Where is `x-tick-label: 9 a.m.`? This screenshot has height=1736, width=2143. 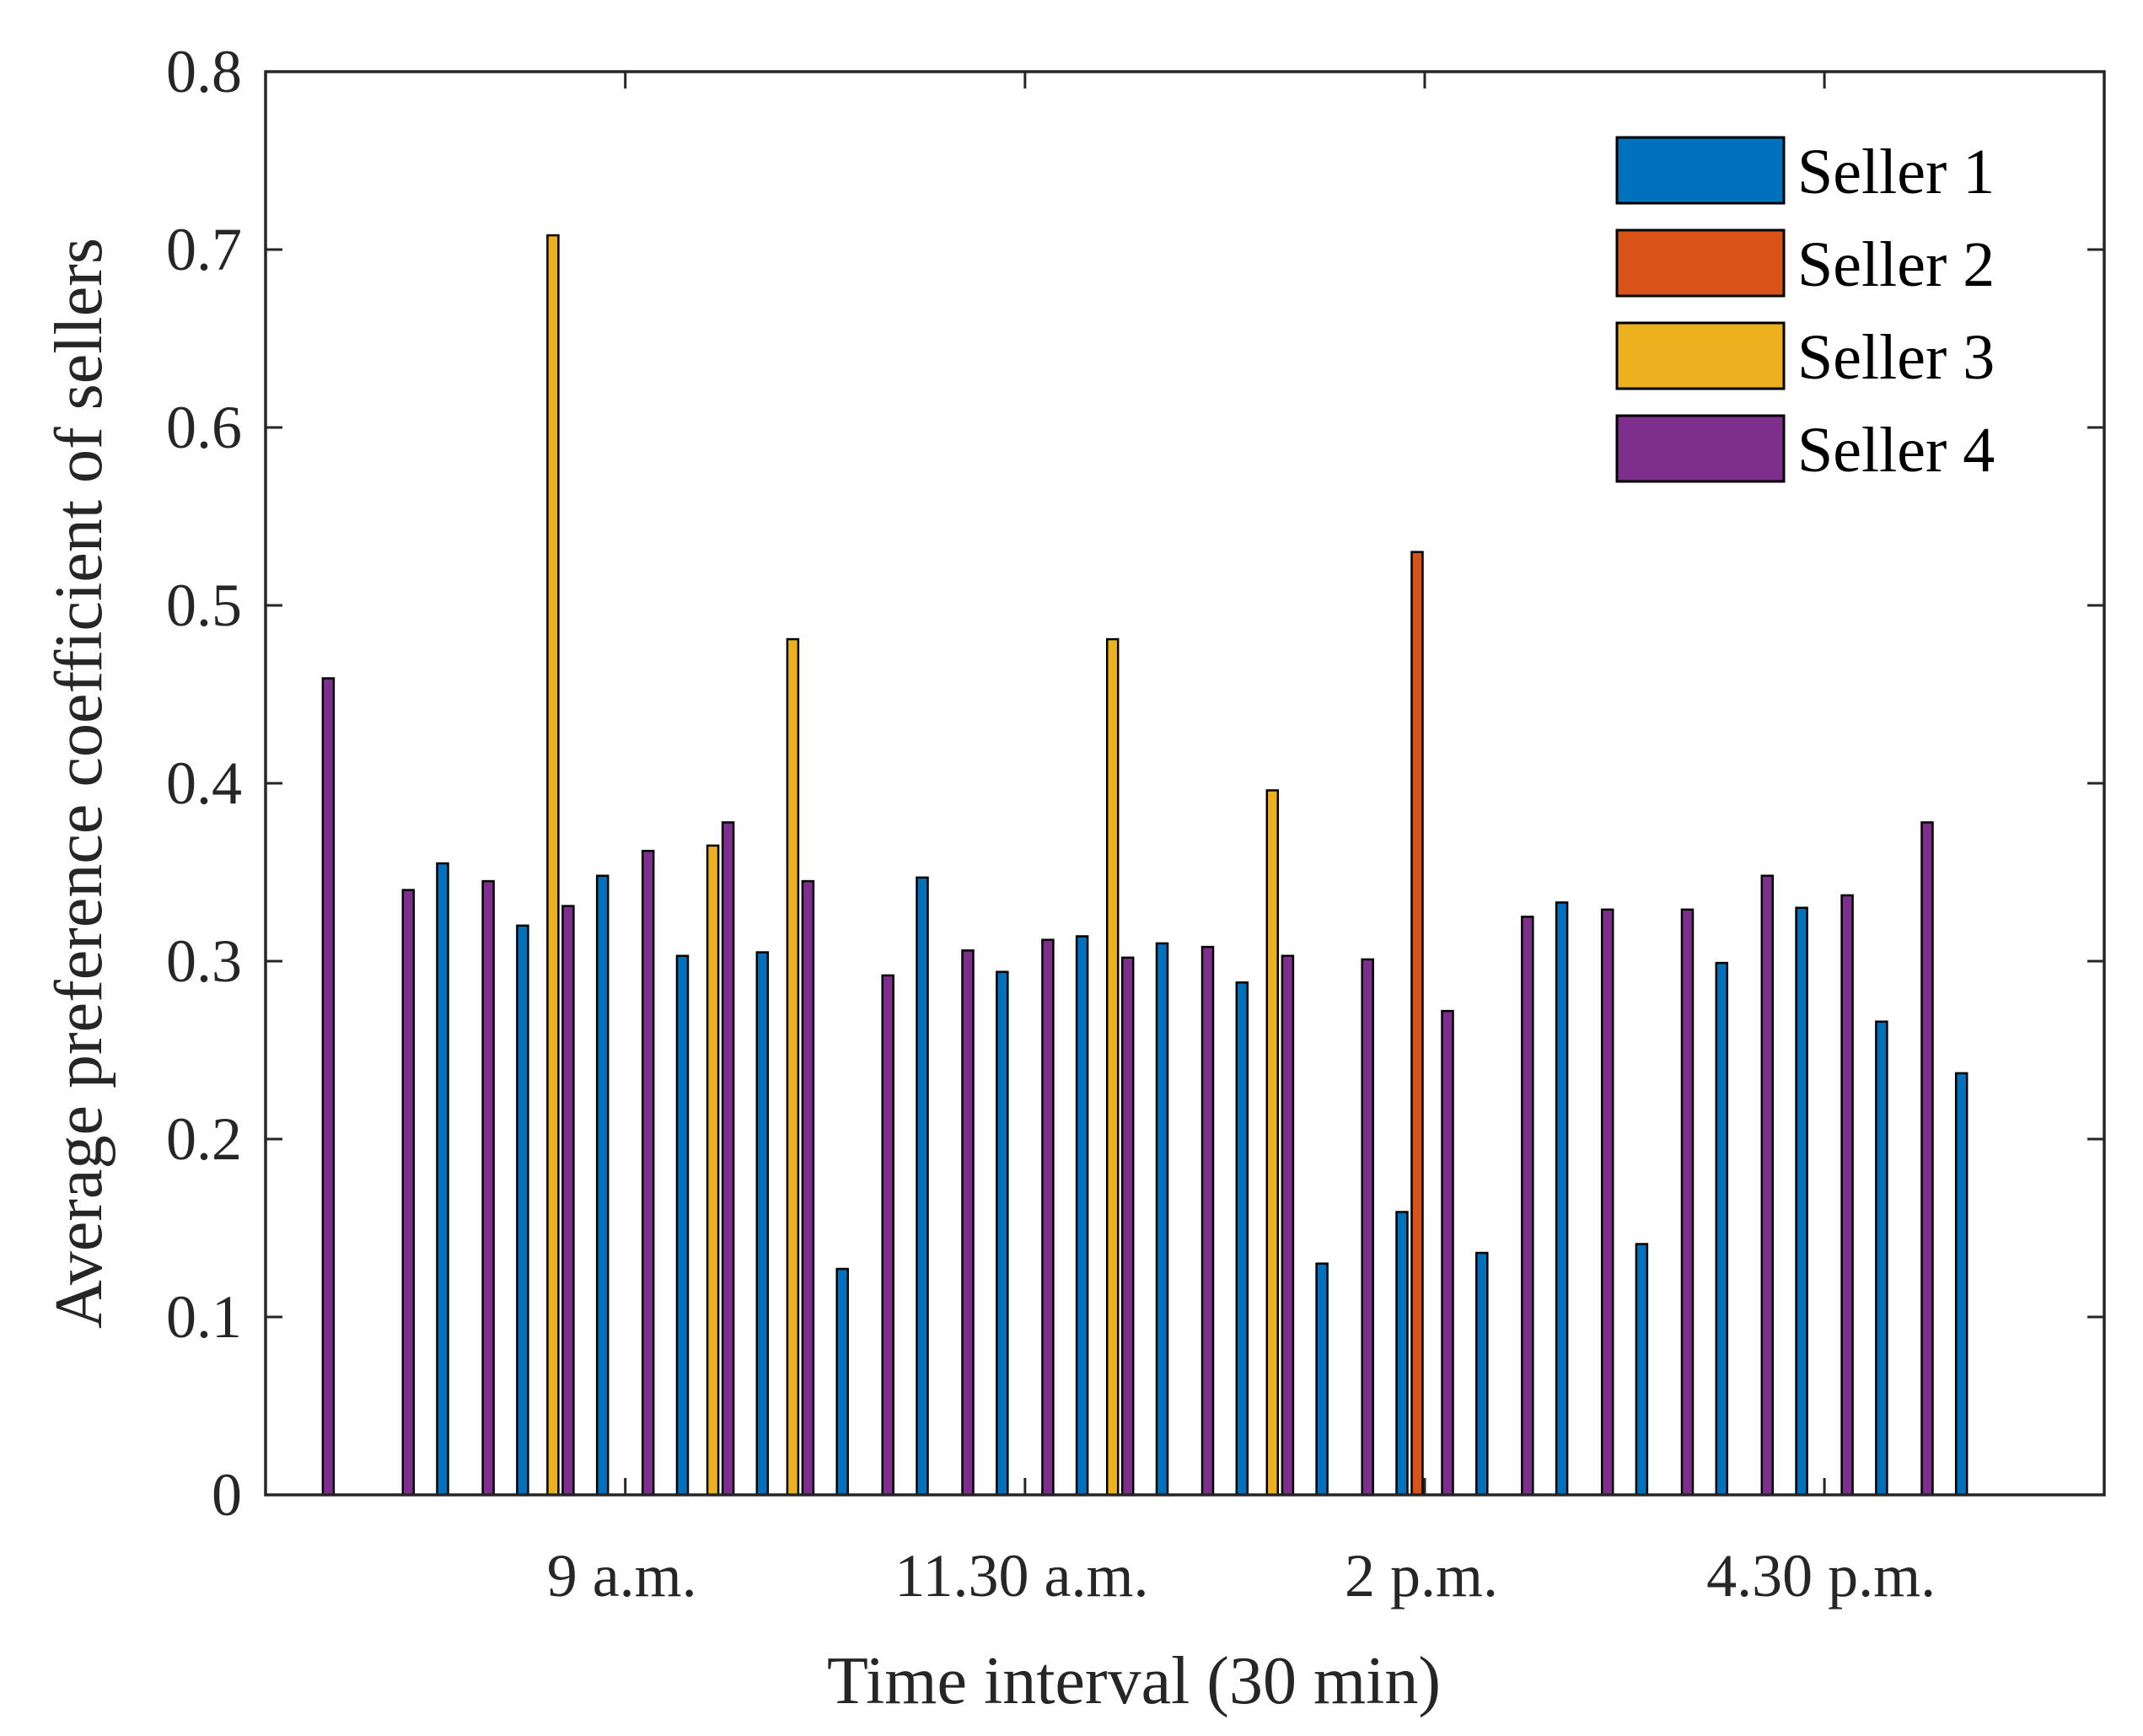
x-tick-label: 9 a.m. is located at coordinates (622, 1576).